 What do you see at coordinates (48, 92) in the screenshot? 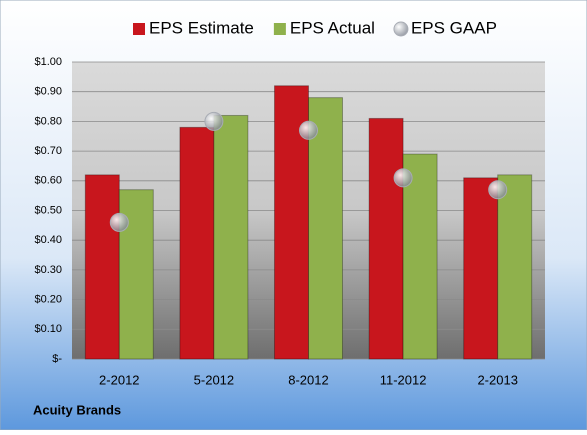
I see `y-tick-label: $0.90` at bounding box center [48, 92].